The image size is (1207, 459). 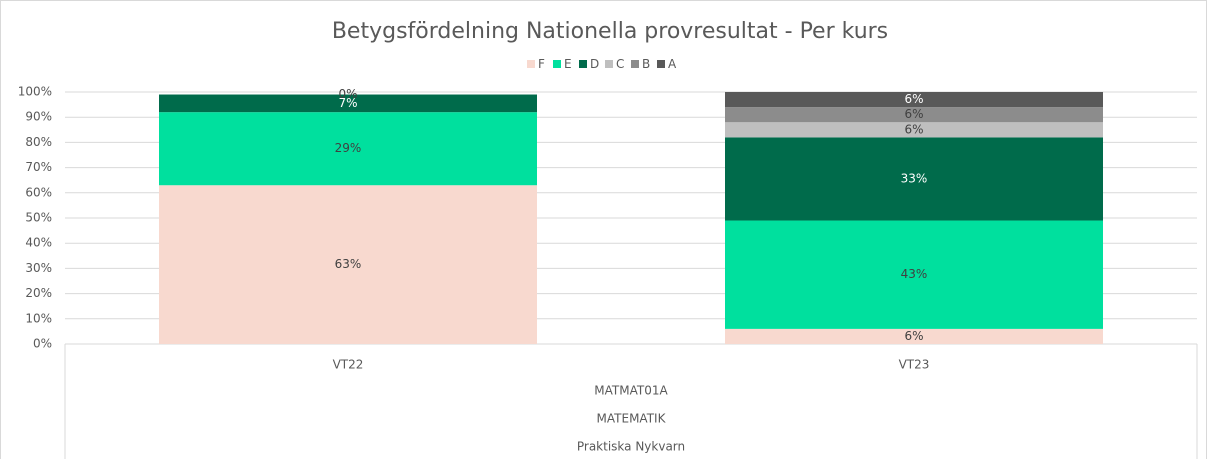 I want to click on legend-label: E, so click(x=568, y=64).